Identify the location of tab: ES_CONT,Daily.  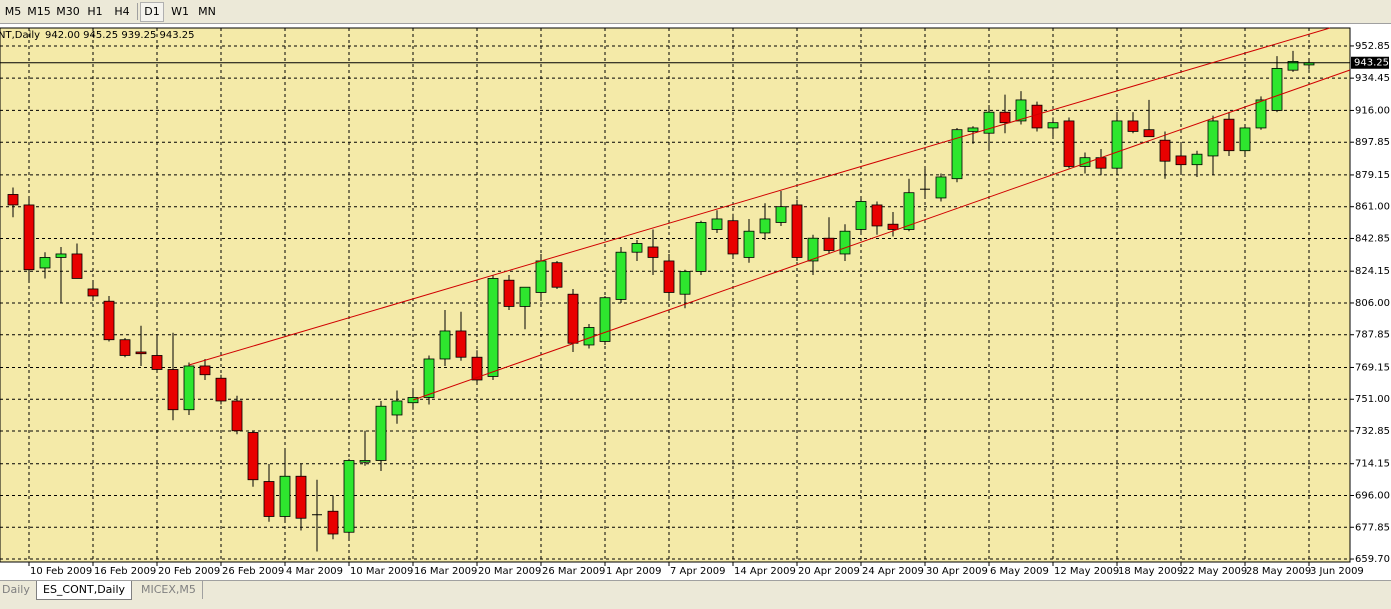
(84, 590).